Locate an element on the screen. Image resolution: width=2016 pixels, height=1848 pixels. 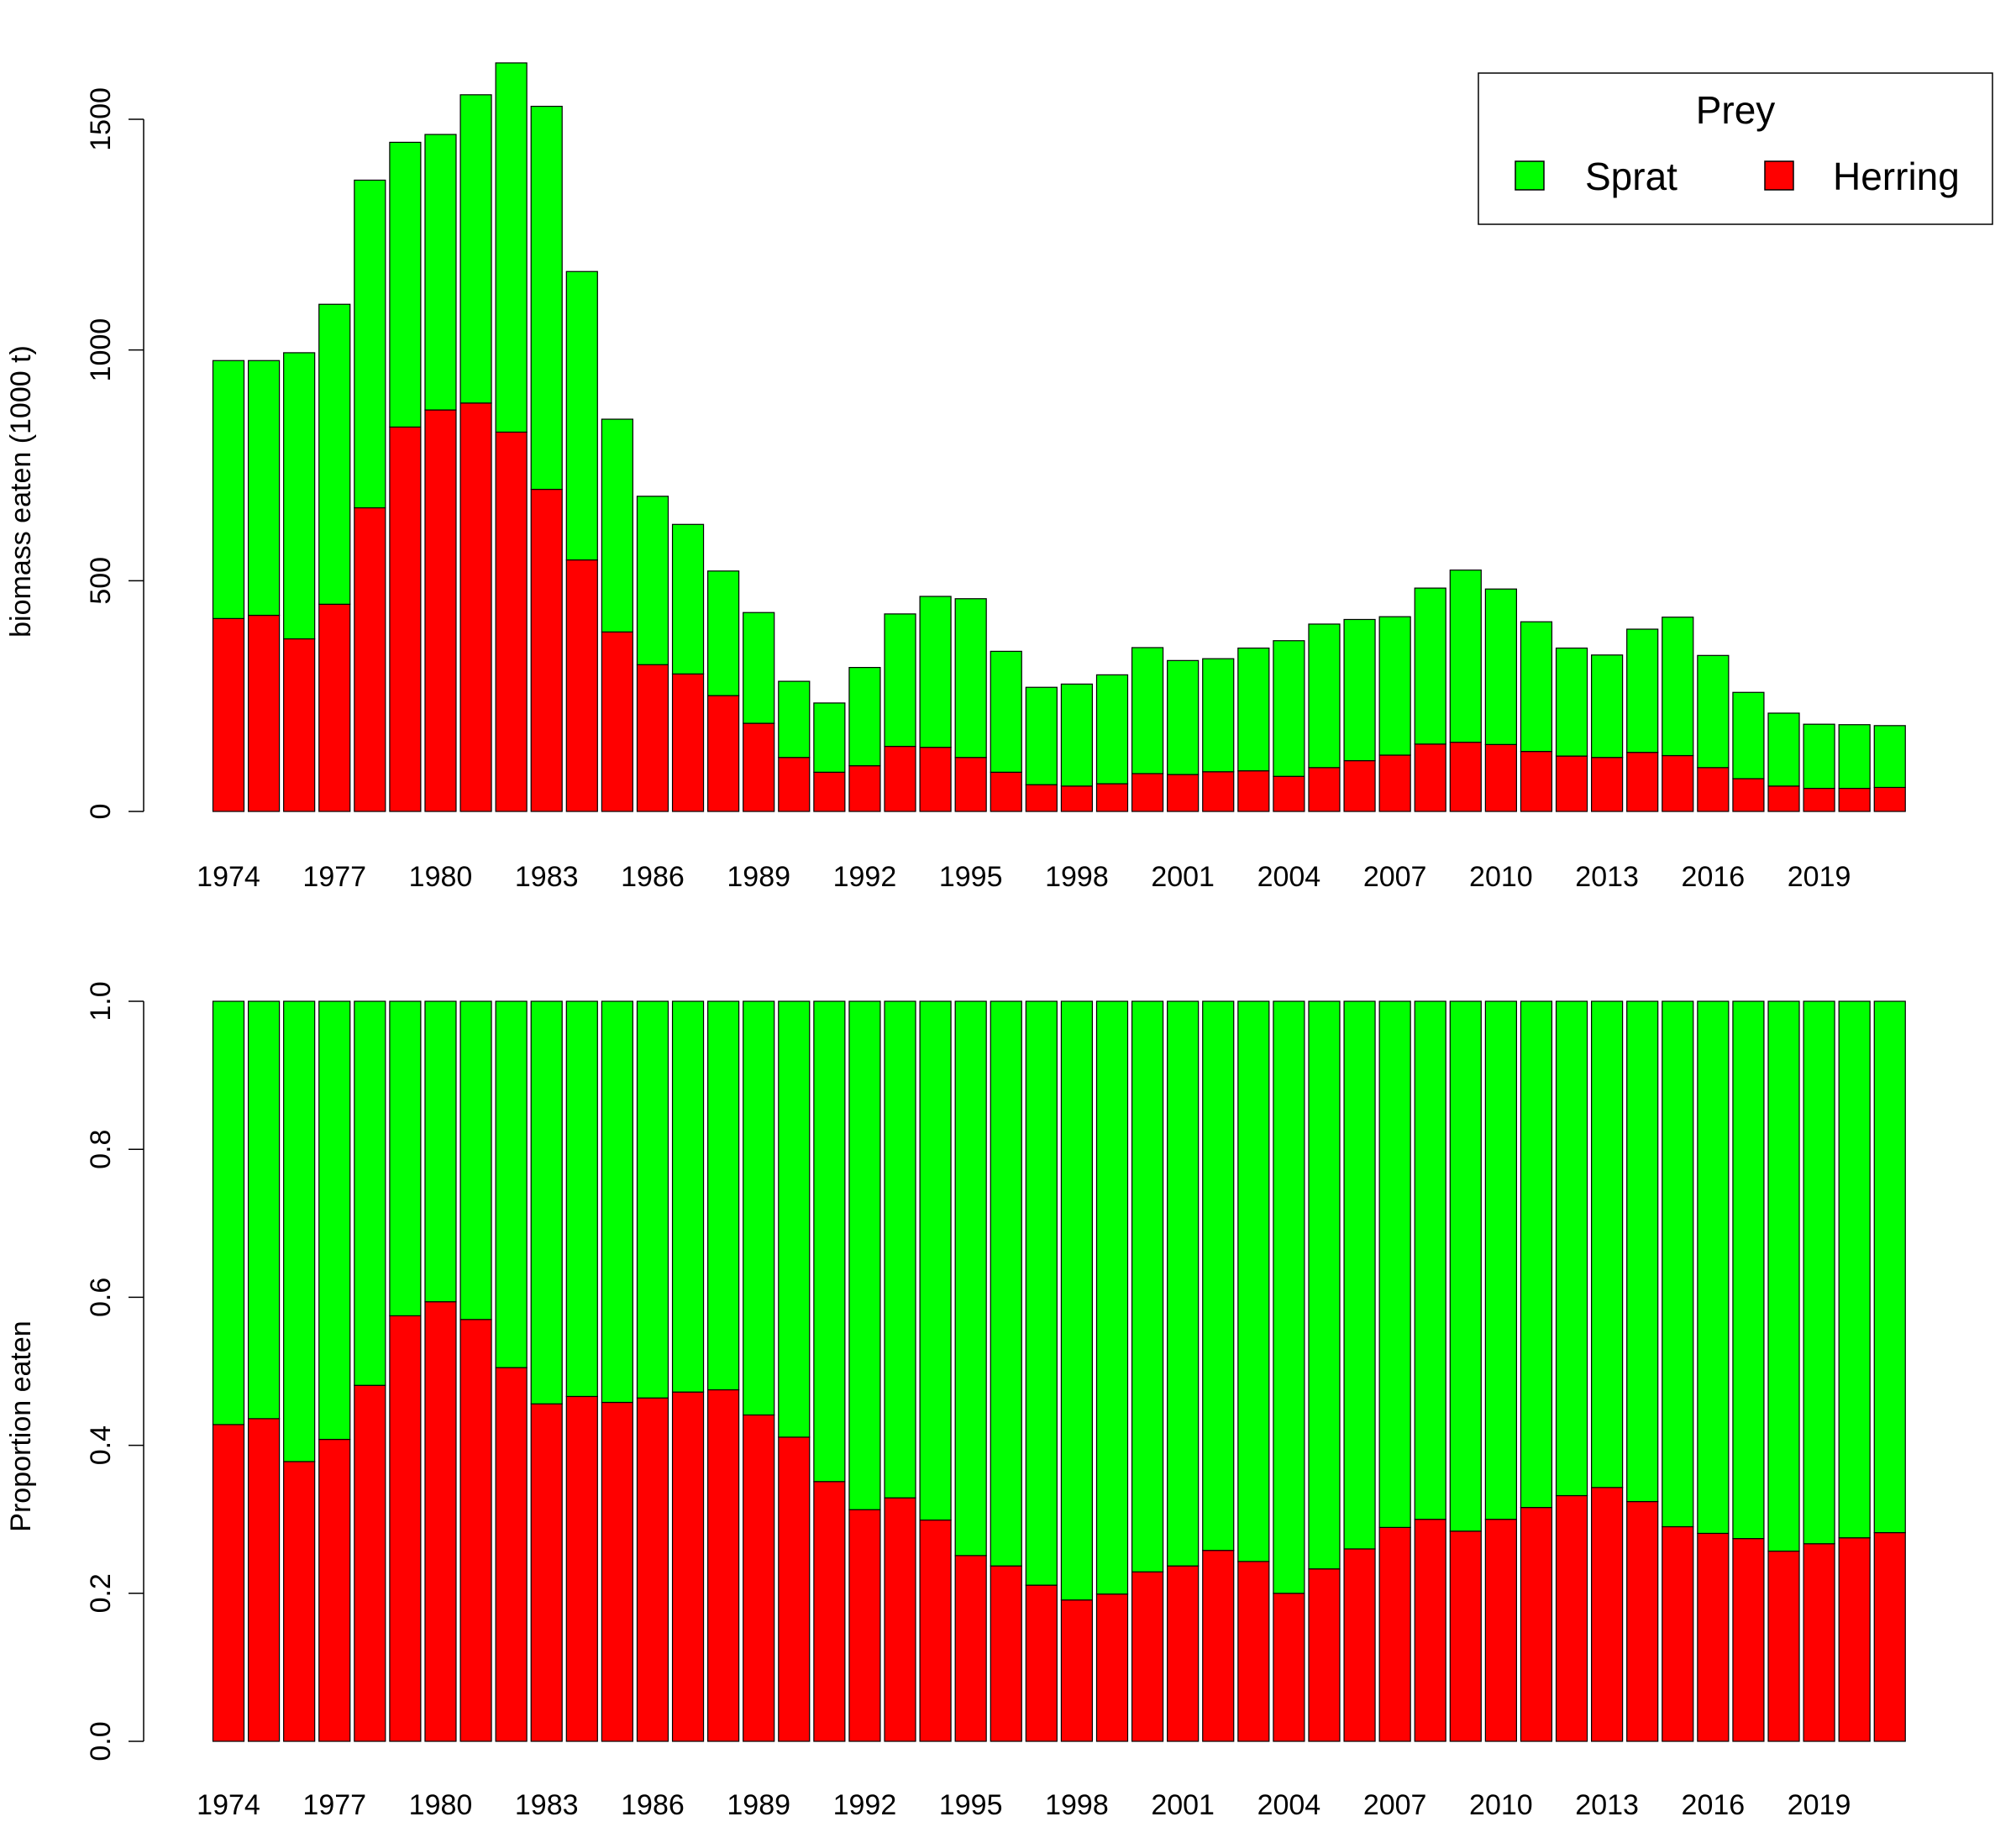
bar-sprat-1997 is located at coordinates (1041, 1293).